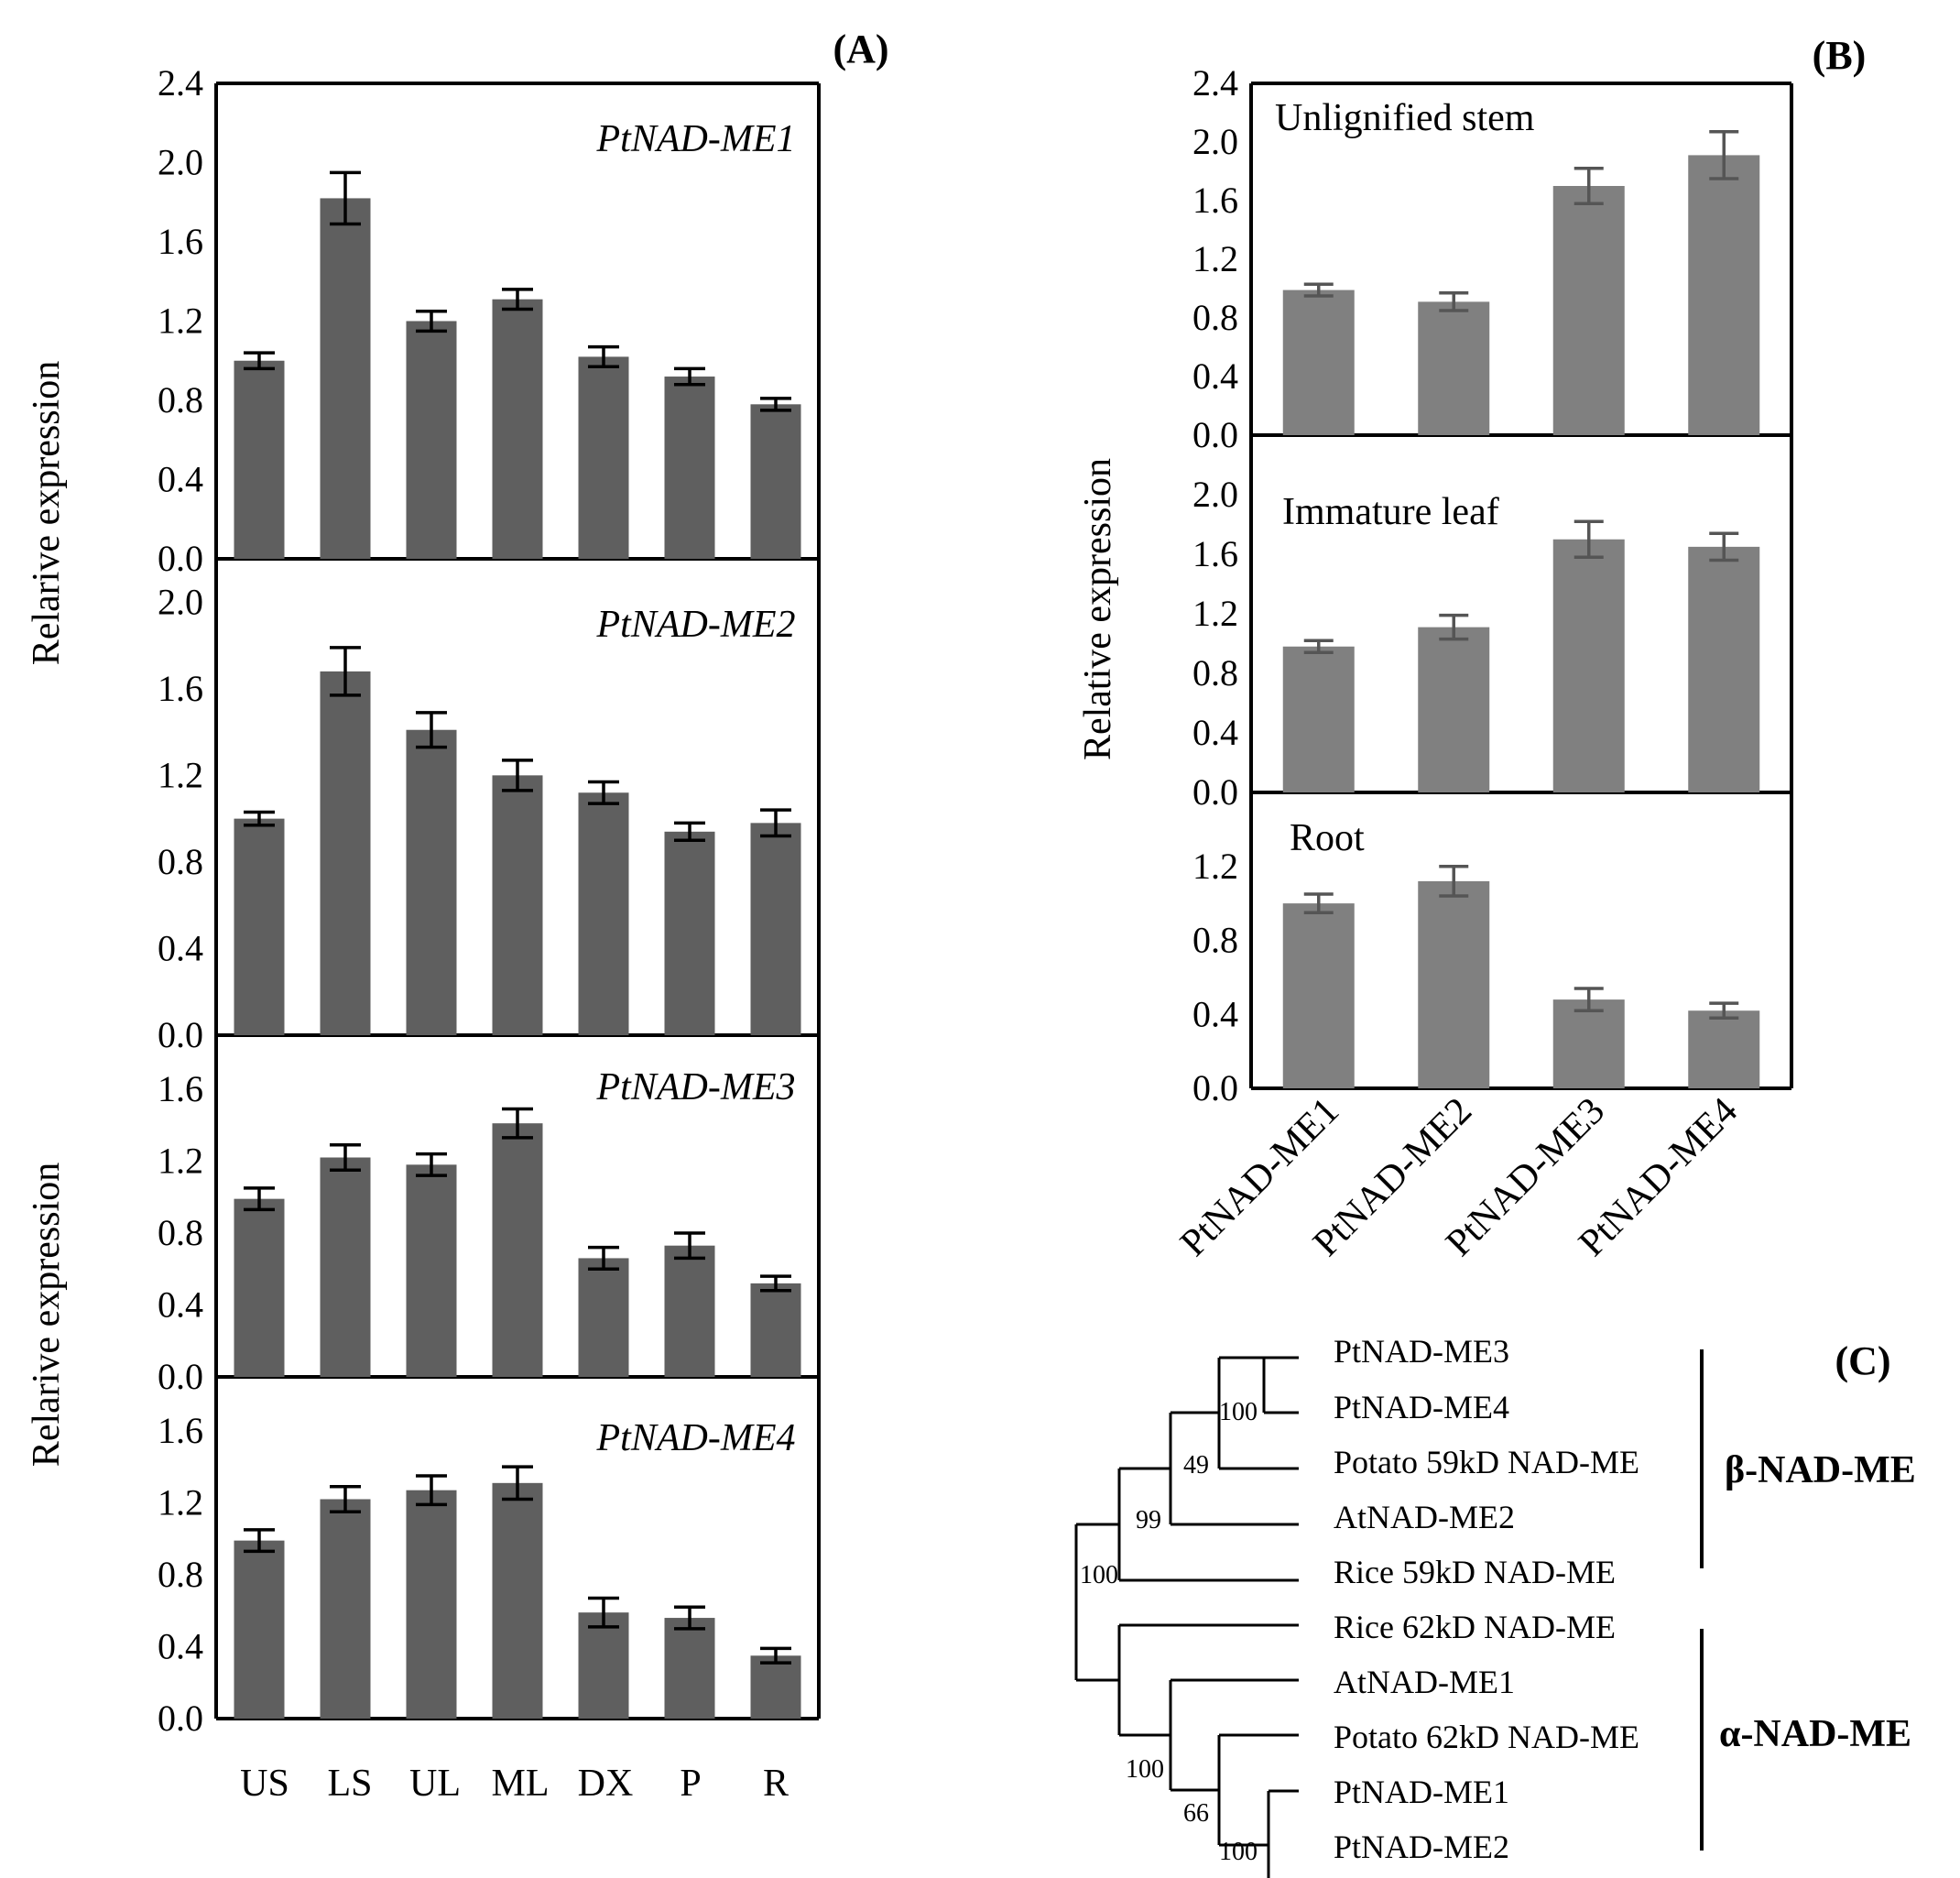  Describe the element at coordinates (264, 1784) in the screenshot. I see `x-tick-label: US` at that location.